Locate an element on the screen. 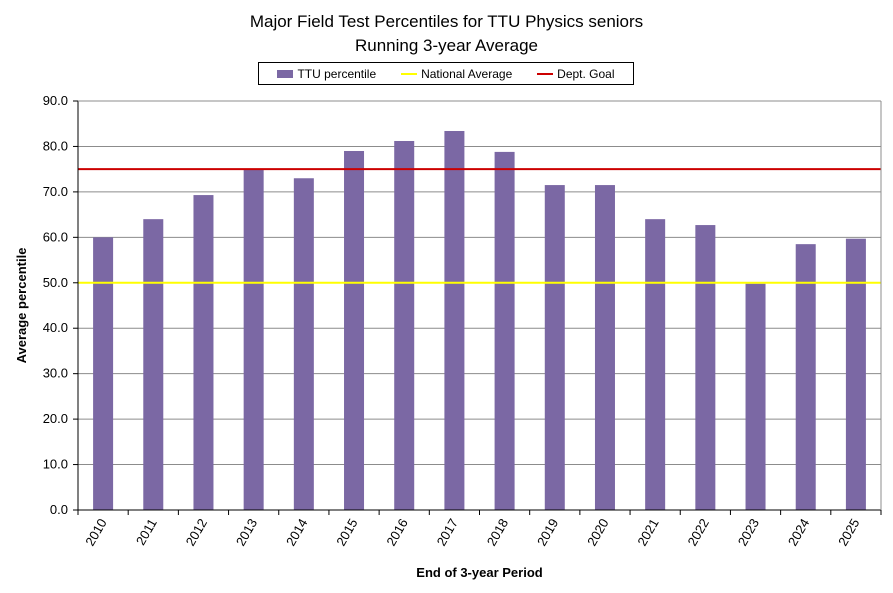 The width and height of the screenshot is (893, 593). y-tick-label: 50.0 is located at coordinates (55, 282).